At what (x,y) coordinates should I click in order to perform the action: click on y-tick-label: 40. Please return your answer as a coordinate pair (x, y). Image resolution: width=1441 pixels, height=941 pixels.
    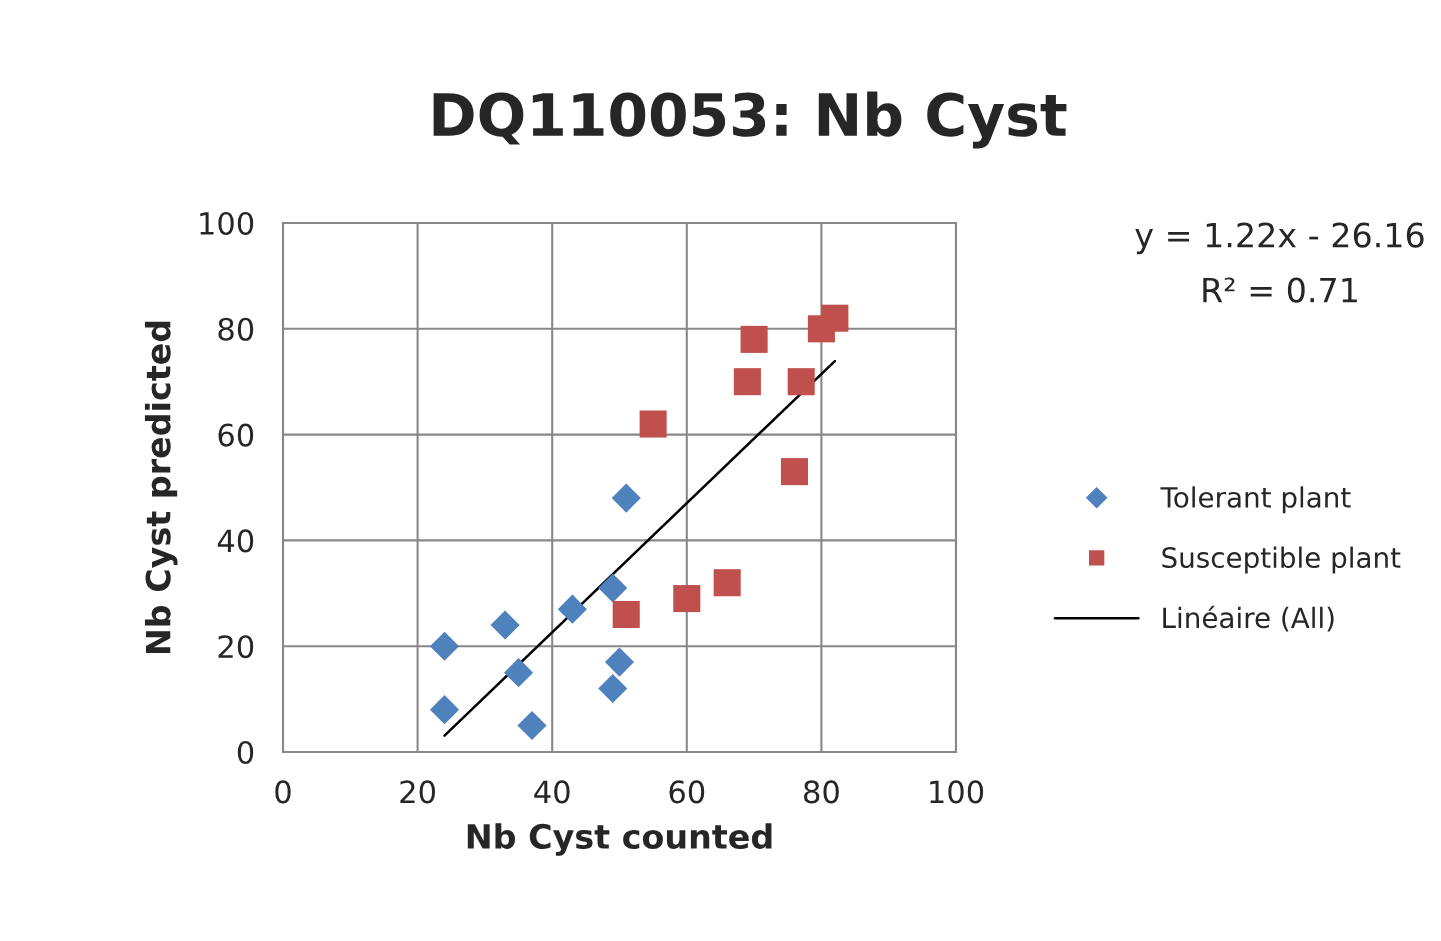
    Looking at the image, I should click on (235, 541).